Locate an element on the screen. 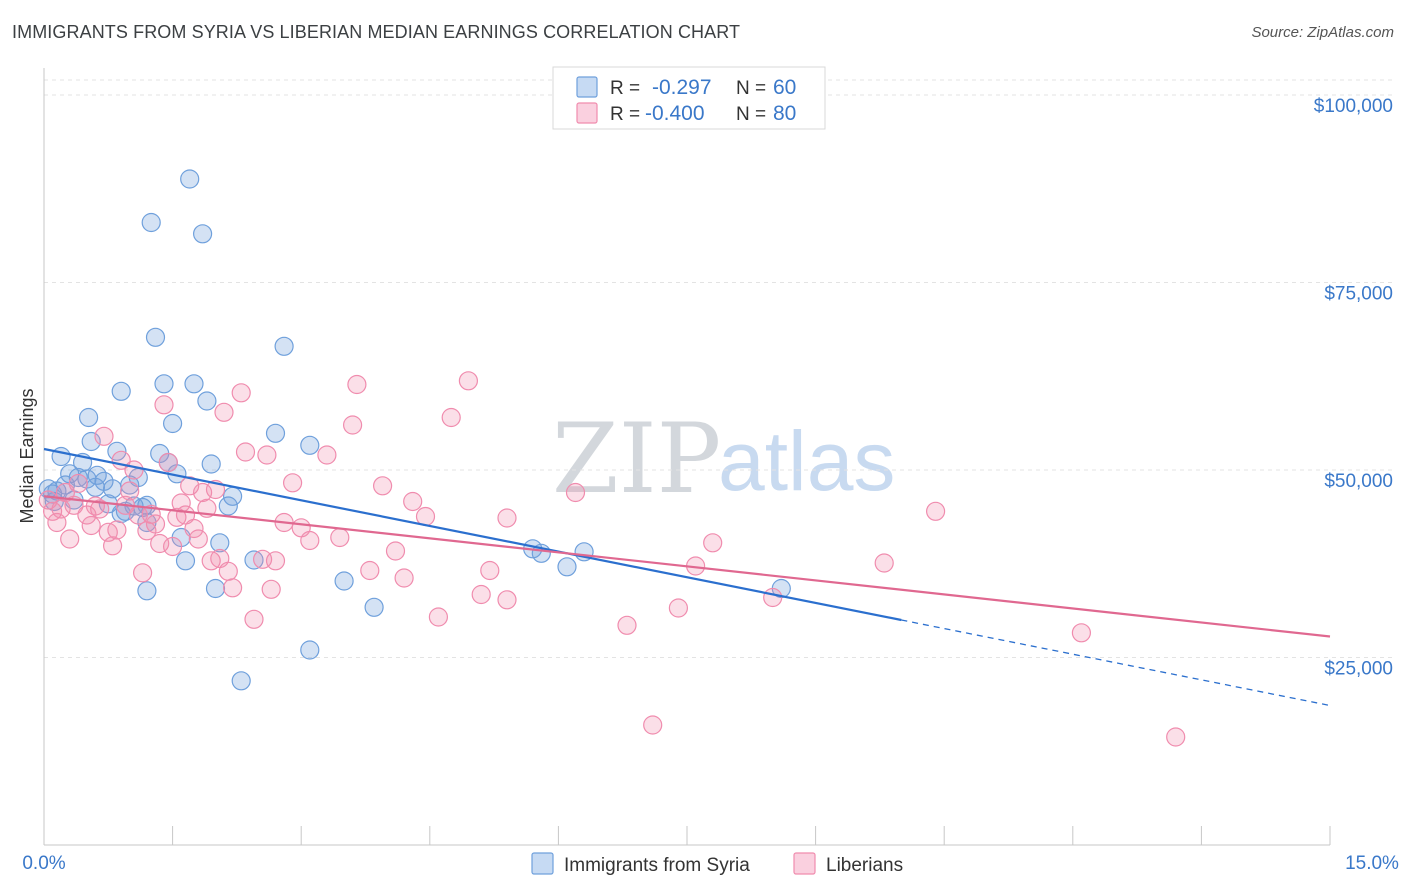  stats-r-label-syria: R = is located at coordinates (625, 88).